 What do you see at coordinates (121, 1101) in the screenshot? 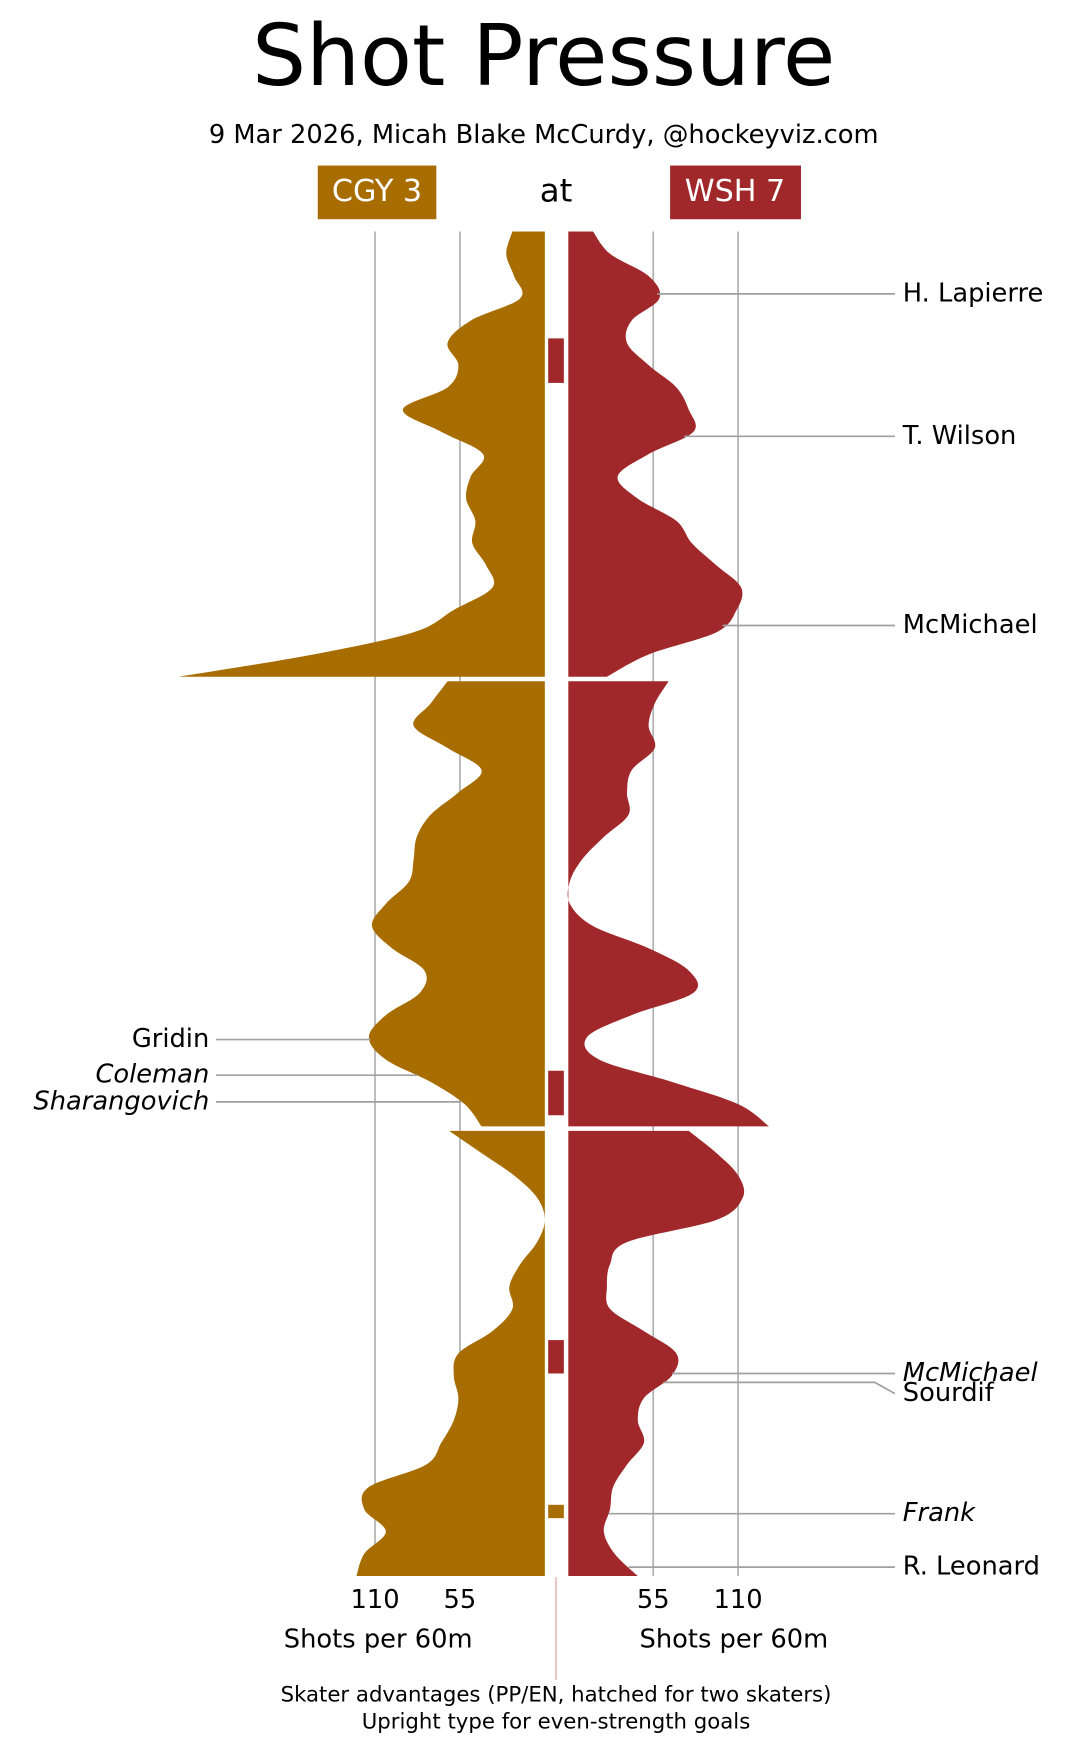
I see `goal-label: Sharangovich` at bounding box center [121, 1101].